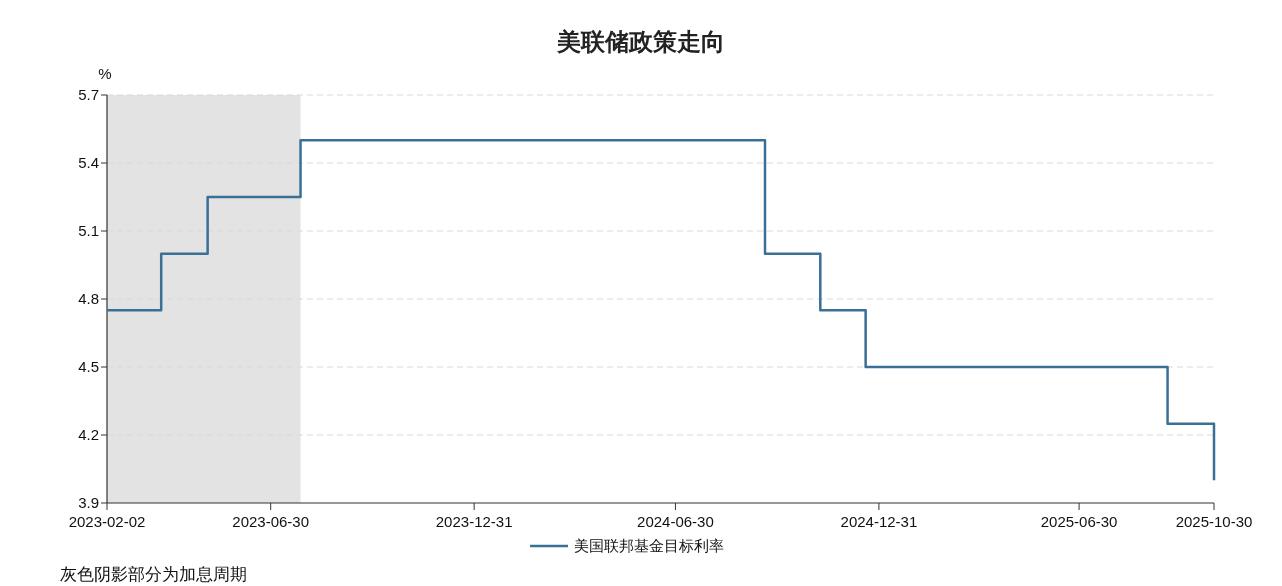  Describe the element at coordinates (1079, 521) in the screenshot. I see `x-tick-label: 2025-06-30` at that location.